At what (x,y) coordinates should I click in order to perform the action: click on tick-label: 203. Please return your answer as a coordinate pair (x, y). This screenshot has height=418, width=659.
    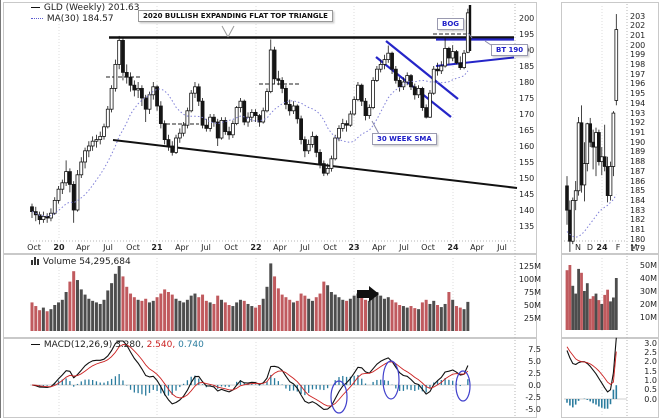
    Looking at the image, I should click on (638, 16).